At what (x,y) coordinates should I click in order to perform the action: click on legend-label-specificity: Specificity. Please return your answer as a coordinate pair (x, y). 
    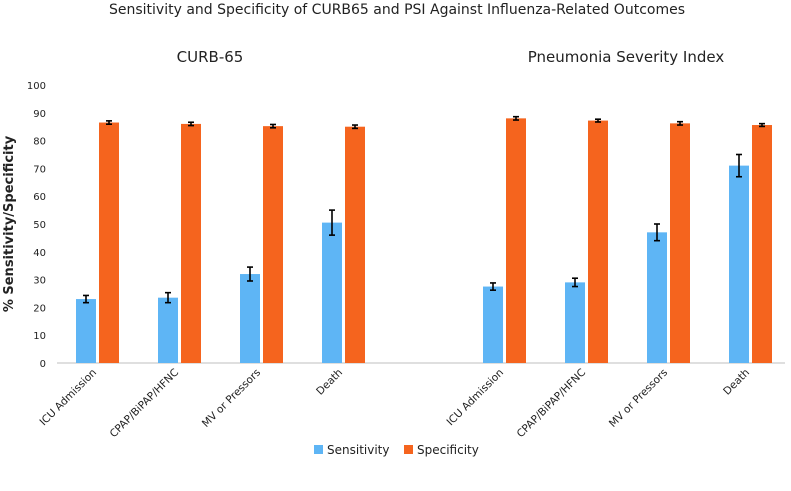
    Looking at the image, I should click on (448, 450).